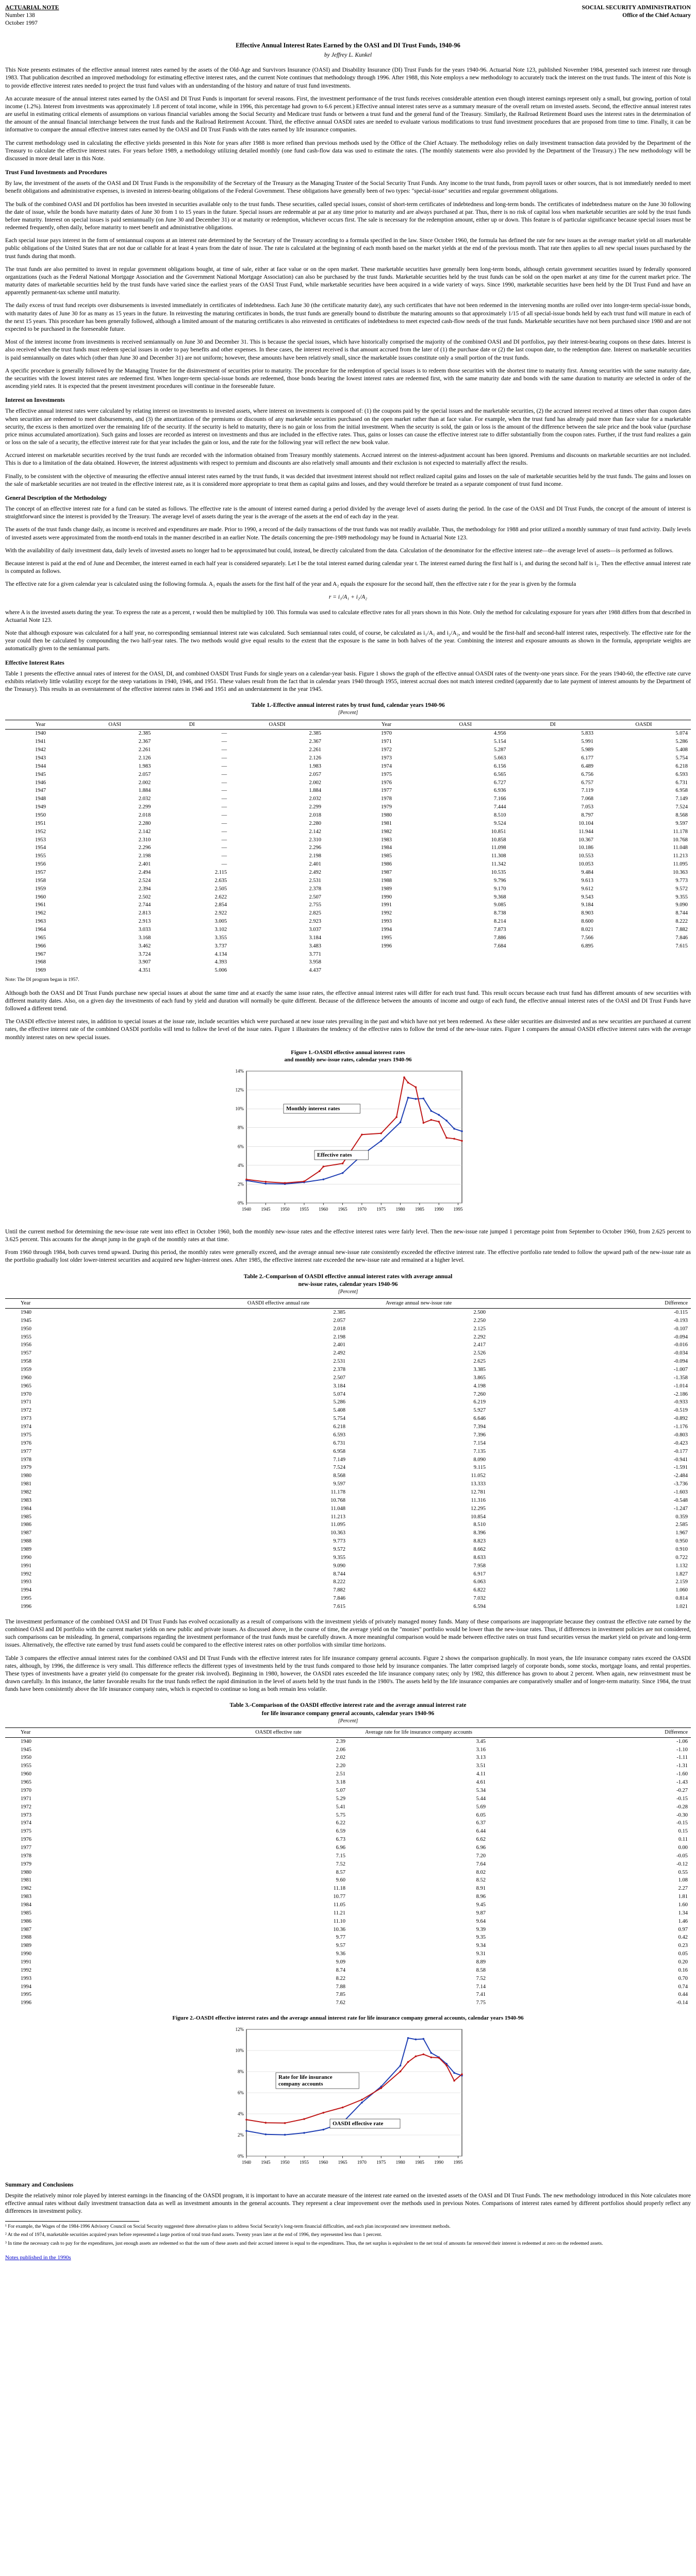 The image size is (696, 2576). Describe the element at coordinates (26, 1468) in the screenshot. I see `table-cell-year: 1979` at that location.